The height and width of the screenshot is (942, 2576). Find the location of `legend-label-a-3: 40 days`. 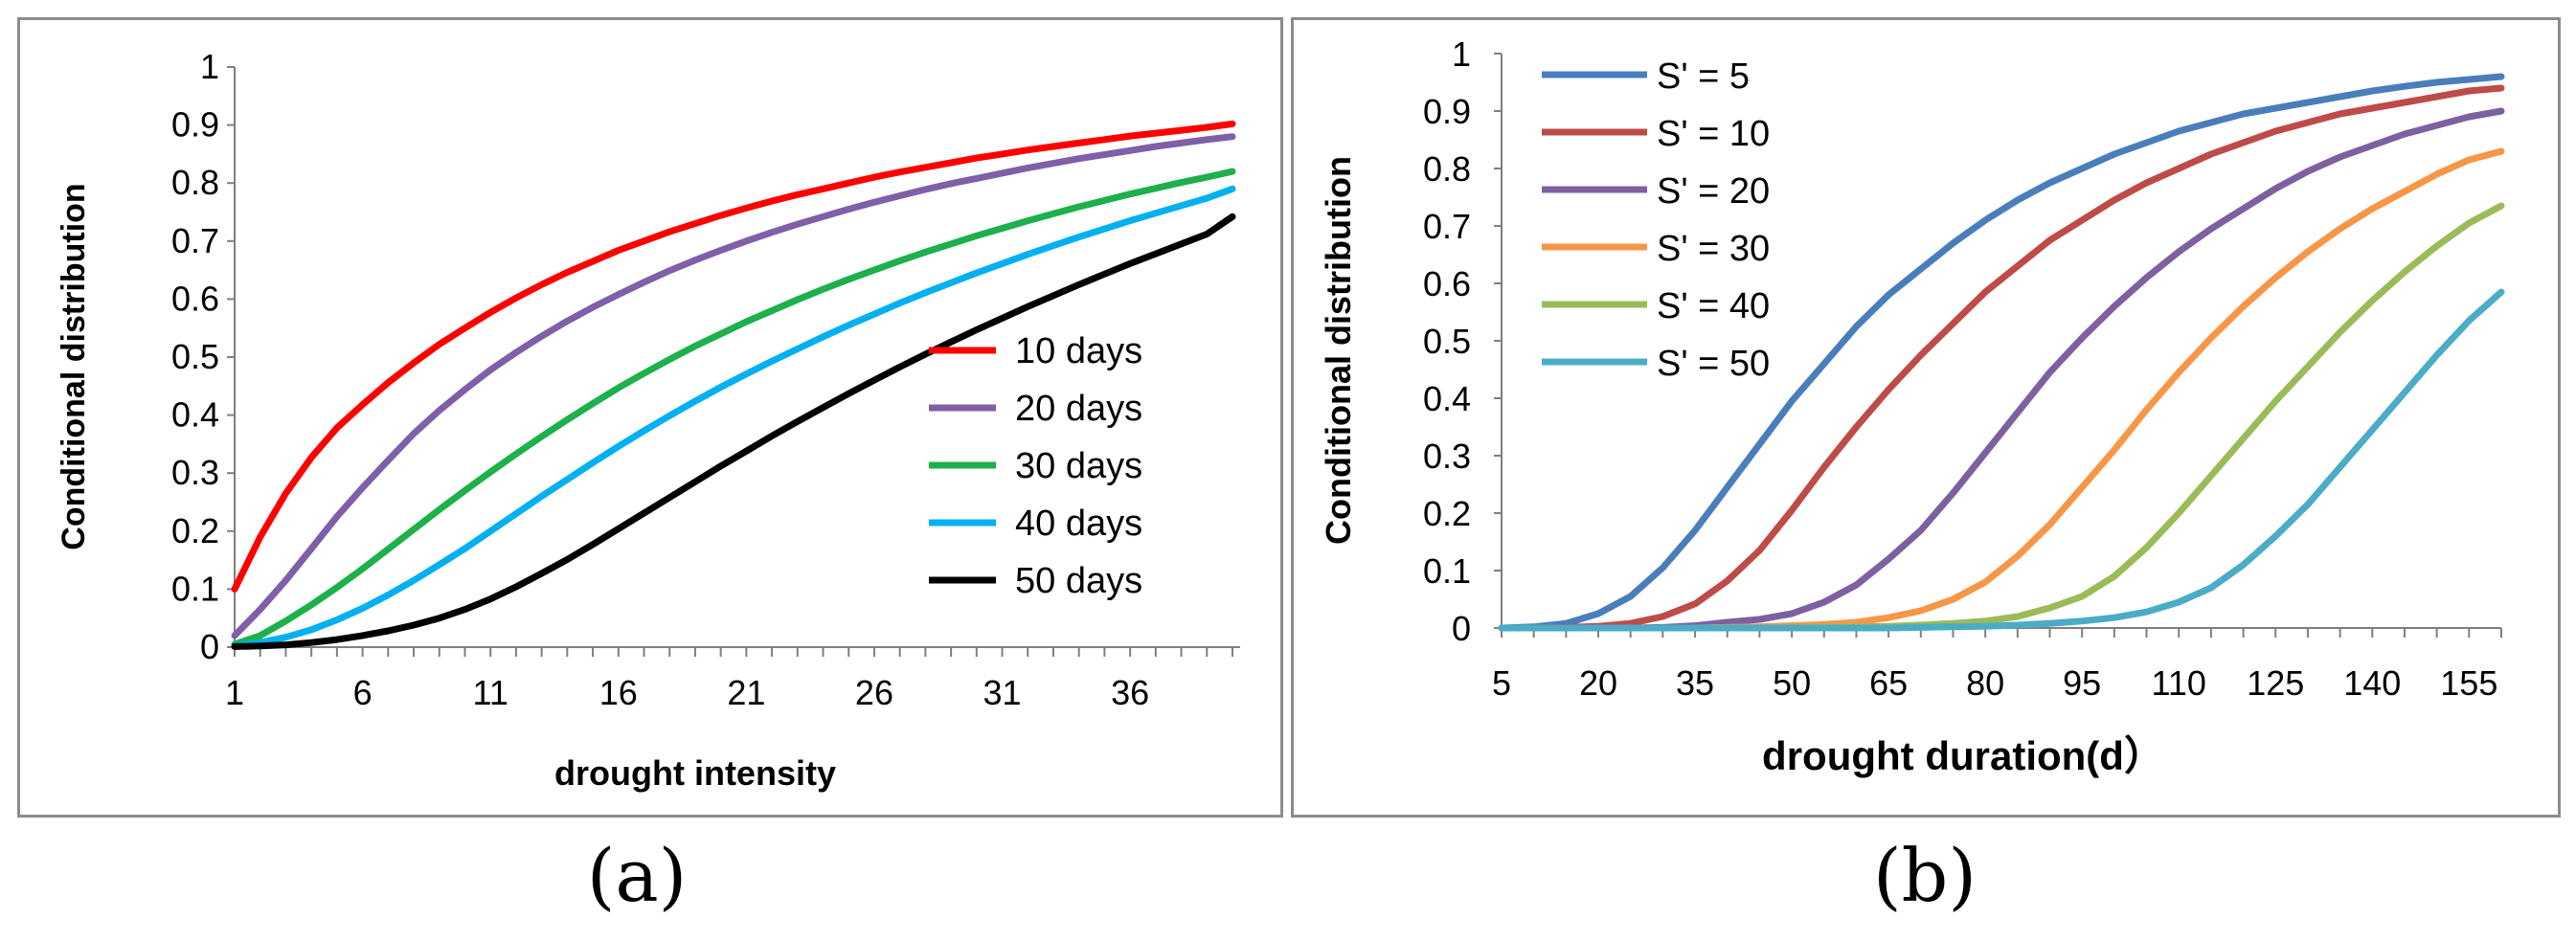

legend-label-a-3: 40 days is located at coordinates (1078, 524).